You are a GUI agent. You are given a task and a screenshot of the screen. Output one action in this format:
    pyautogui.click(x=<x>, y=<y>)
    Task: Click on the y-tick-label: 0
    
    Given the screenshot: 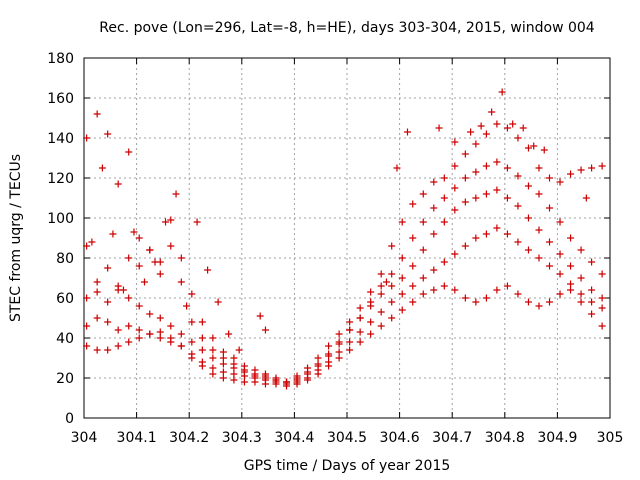 What is the action you would take?
    pyautogui.click(x=69, y=419)
    